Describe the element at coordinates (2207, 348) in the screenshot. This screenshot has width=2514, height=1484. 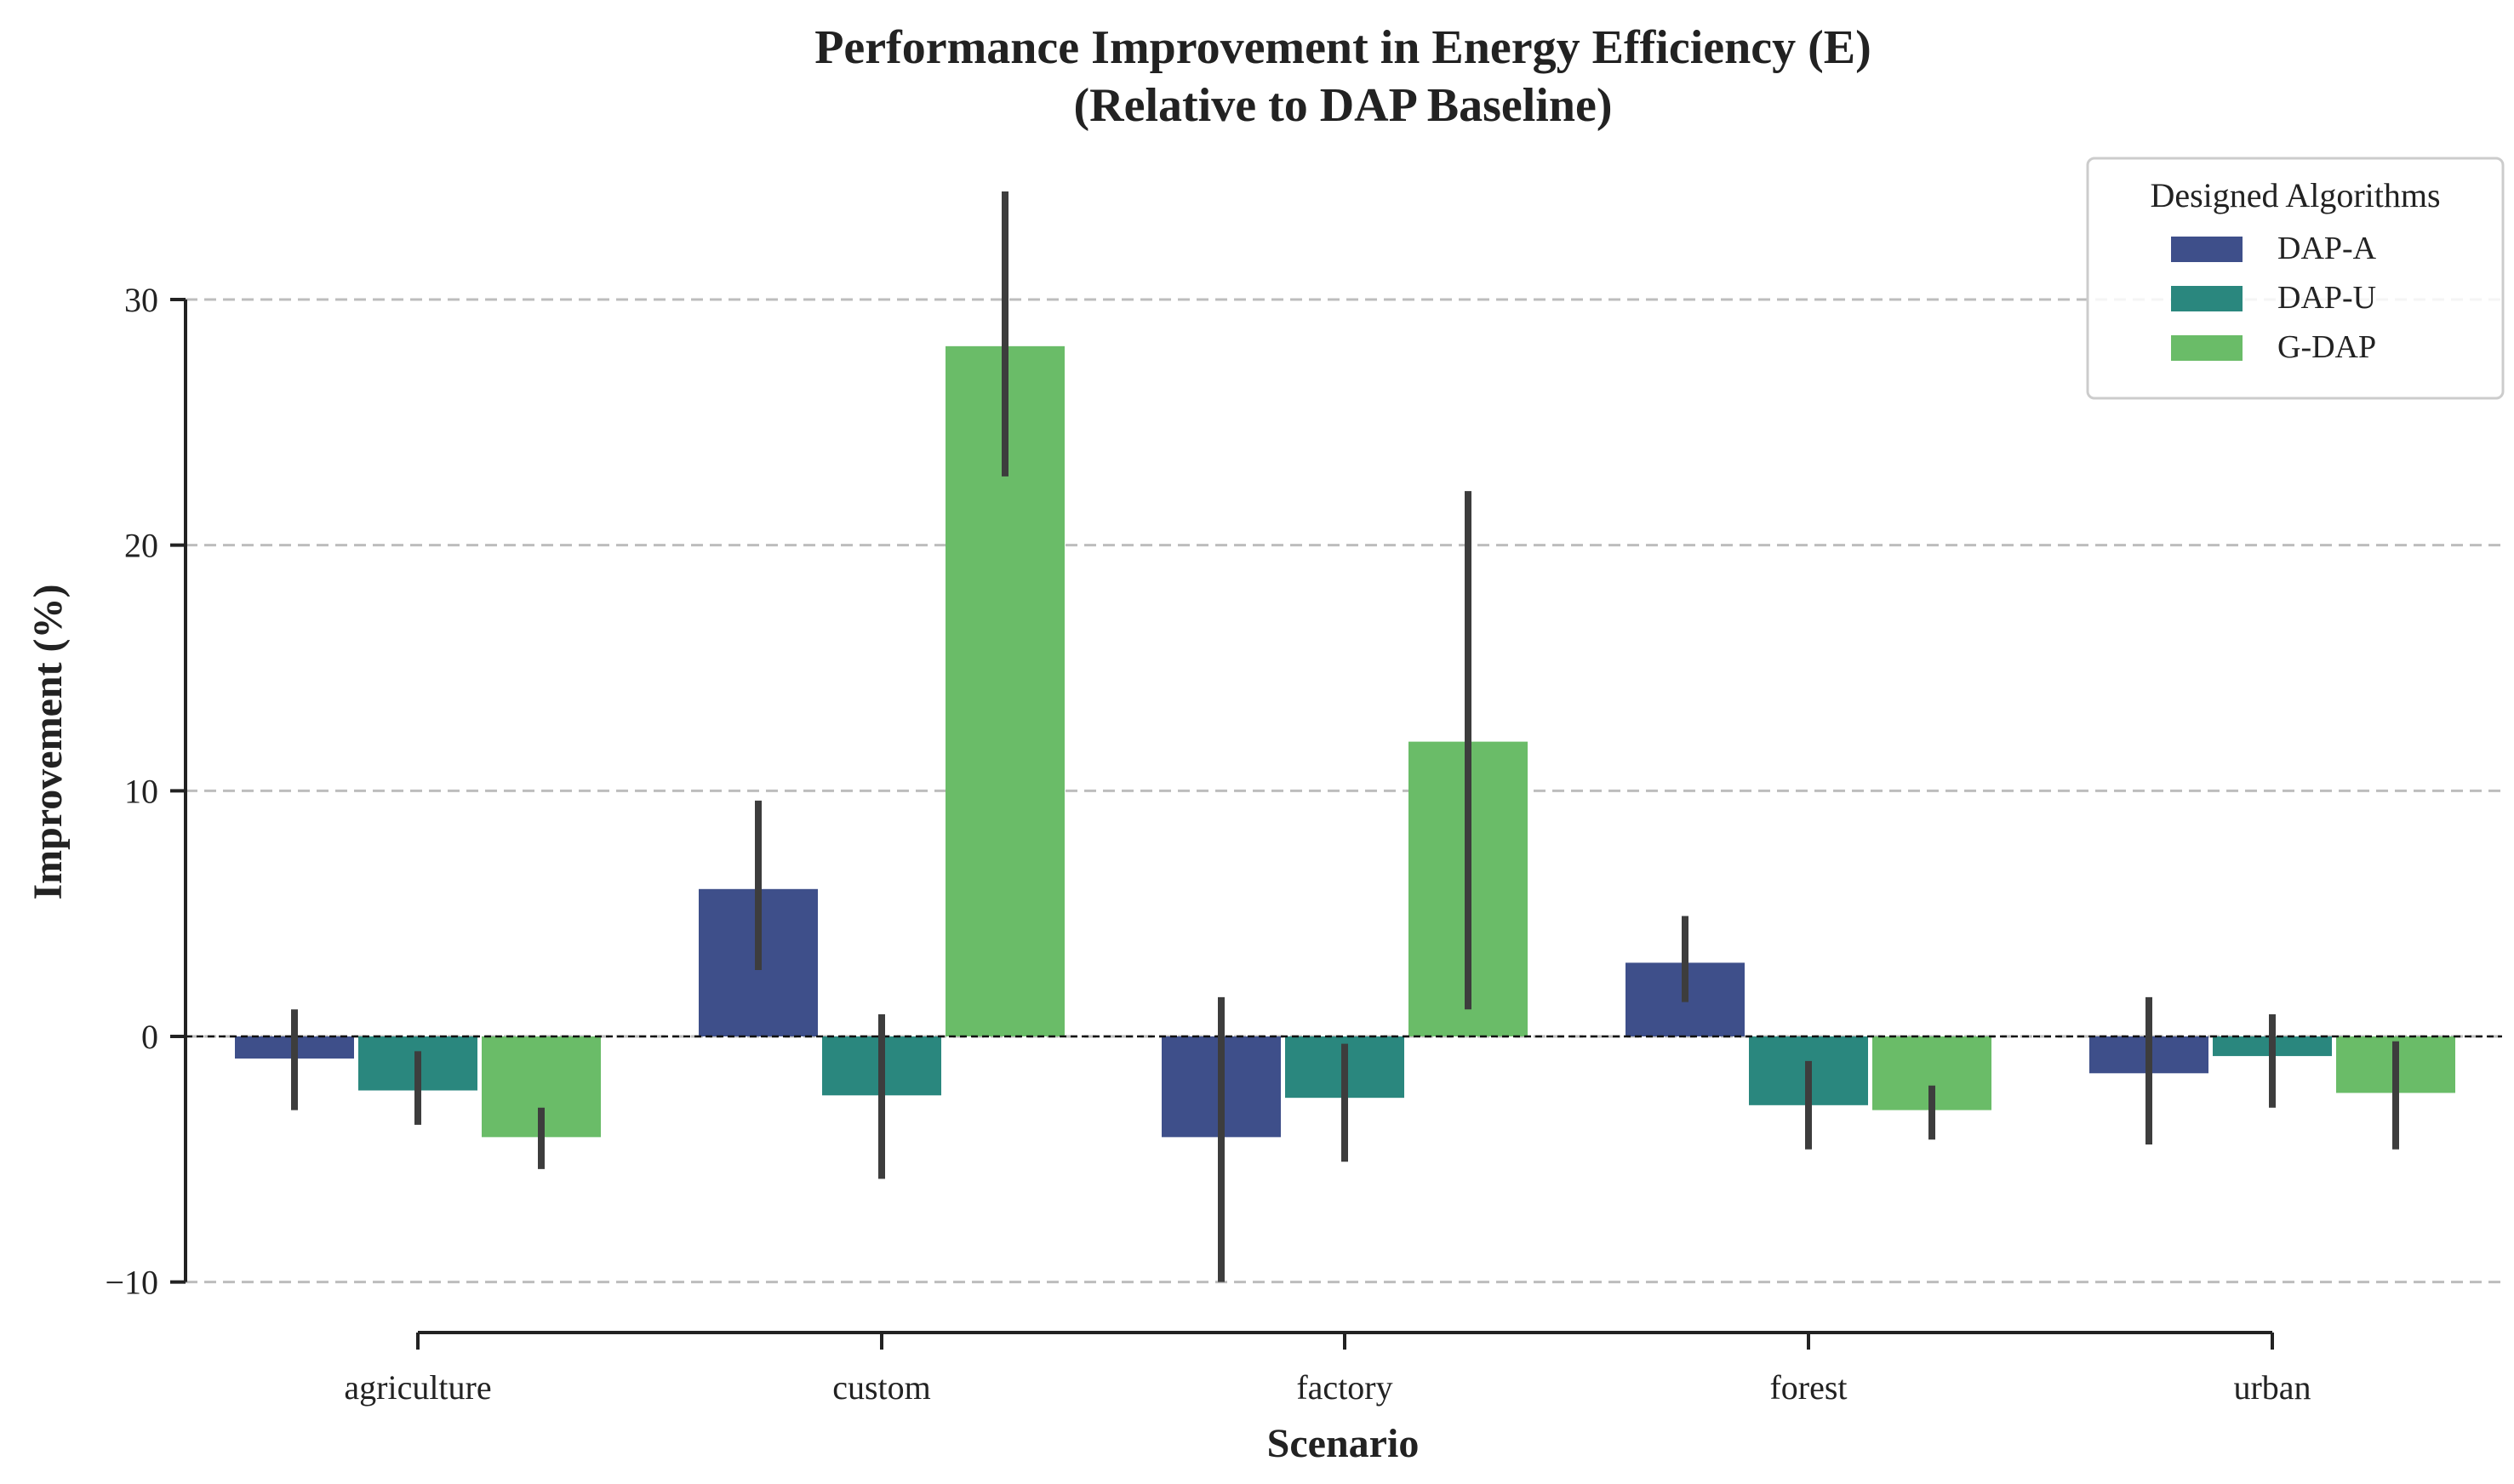
I see `legend-swatch-g-dap` at that location.